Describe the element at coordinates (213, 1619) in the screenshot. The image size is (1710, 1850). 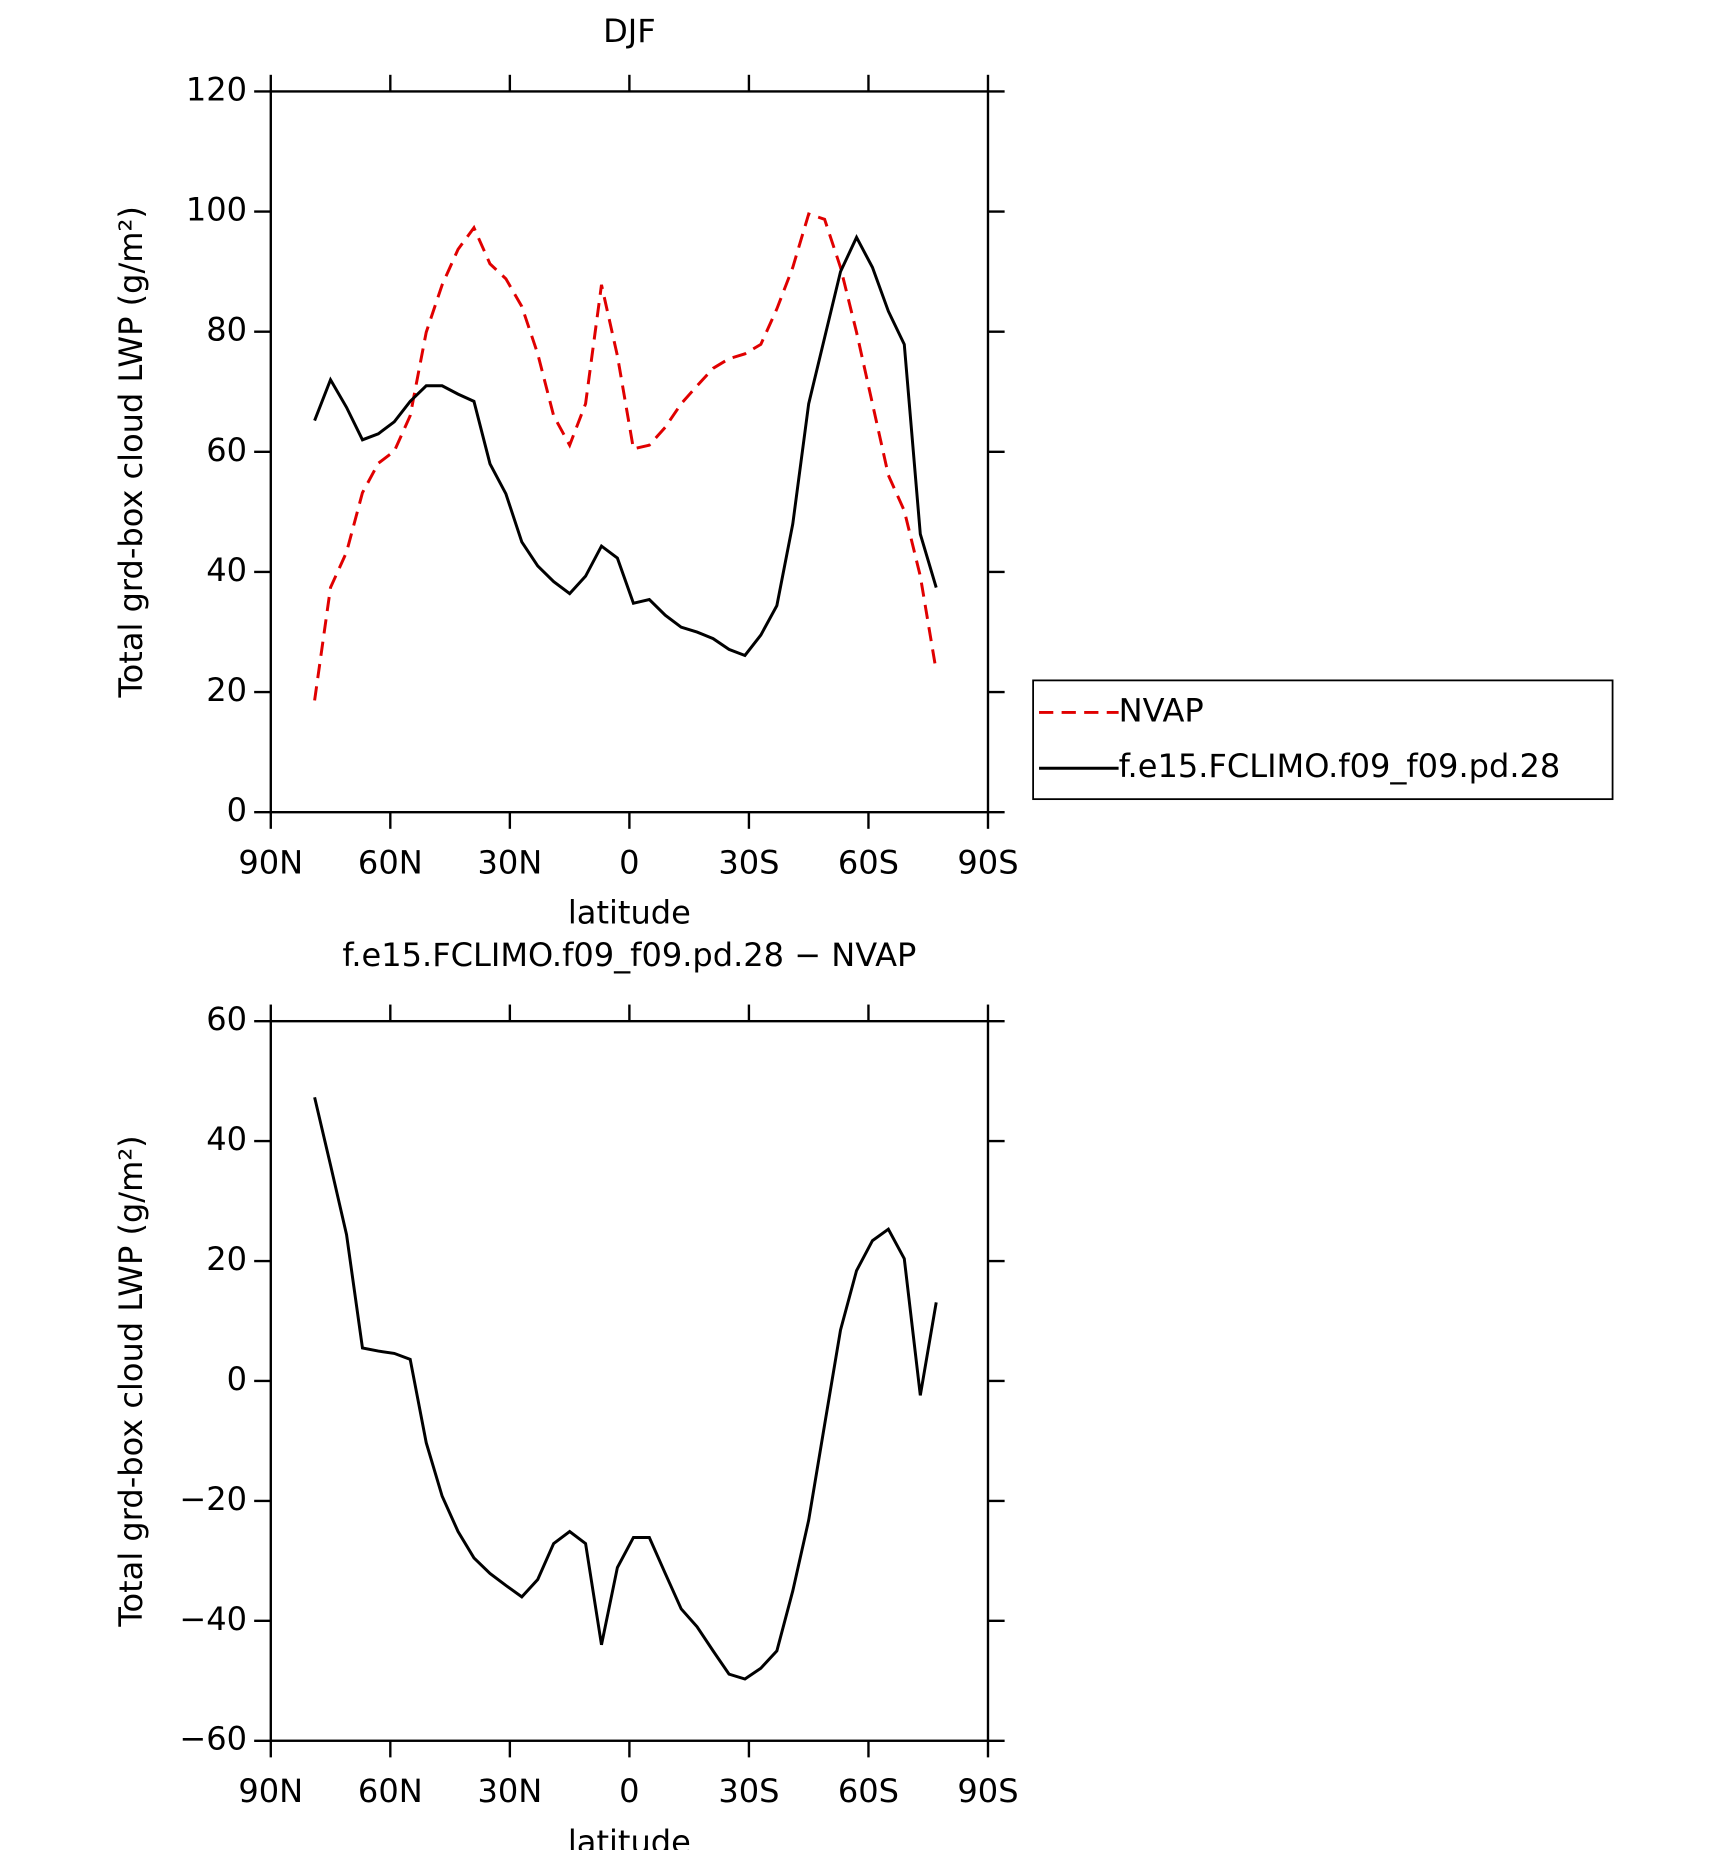
I see `y-tick-label: −40` at that location.